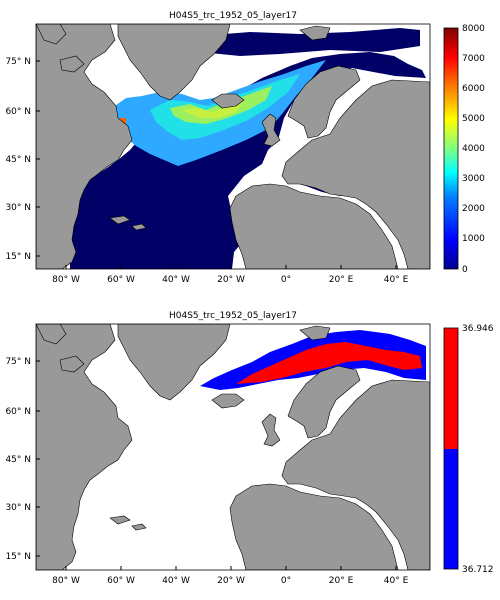 The height and width of the screenshot is (600, 500). I want to click on colorbar-tick-label: 1000, so click(473, 239).